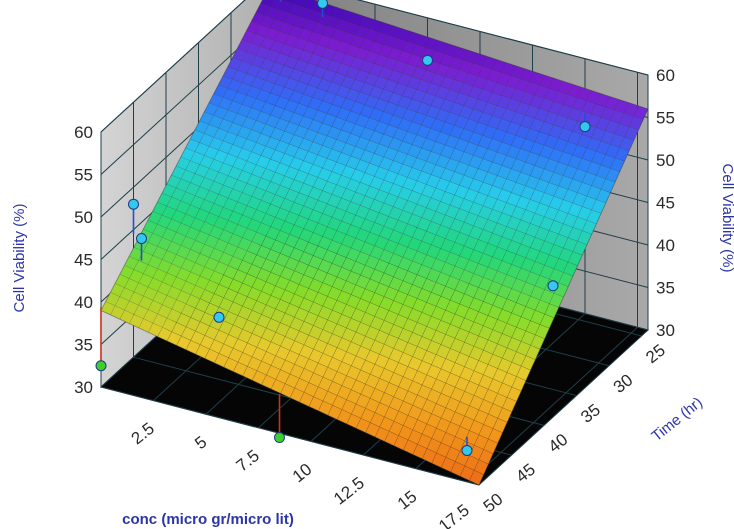 Image resolution: width=734 pixels, height=529 pixels. I want to click on x-axis-title: conc (micro gr/micro lit), so click(208, 519).